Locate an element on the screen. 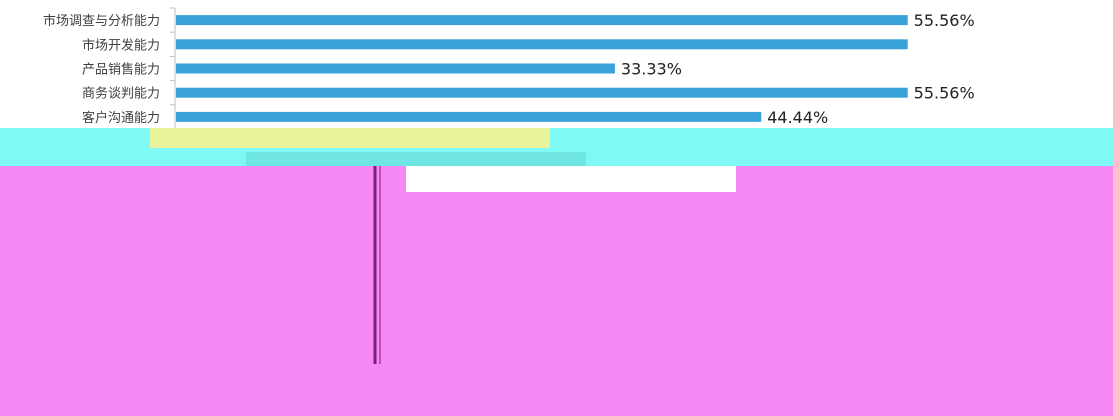  data-label: 33.33% is located at coordinates (651, 69).